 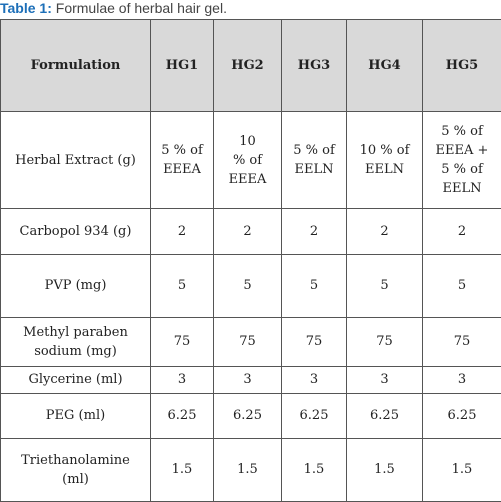 I want to click on cell-hg3: 1.5, so click(x=314, y=469).